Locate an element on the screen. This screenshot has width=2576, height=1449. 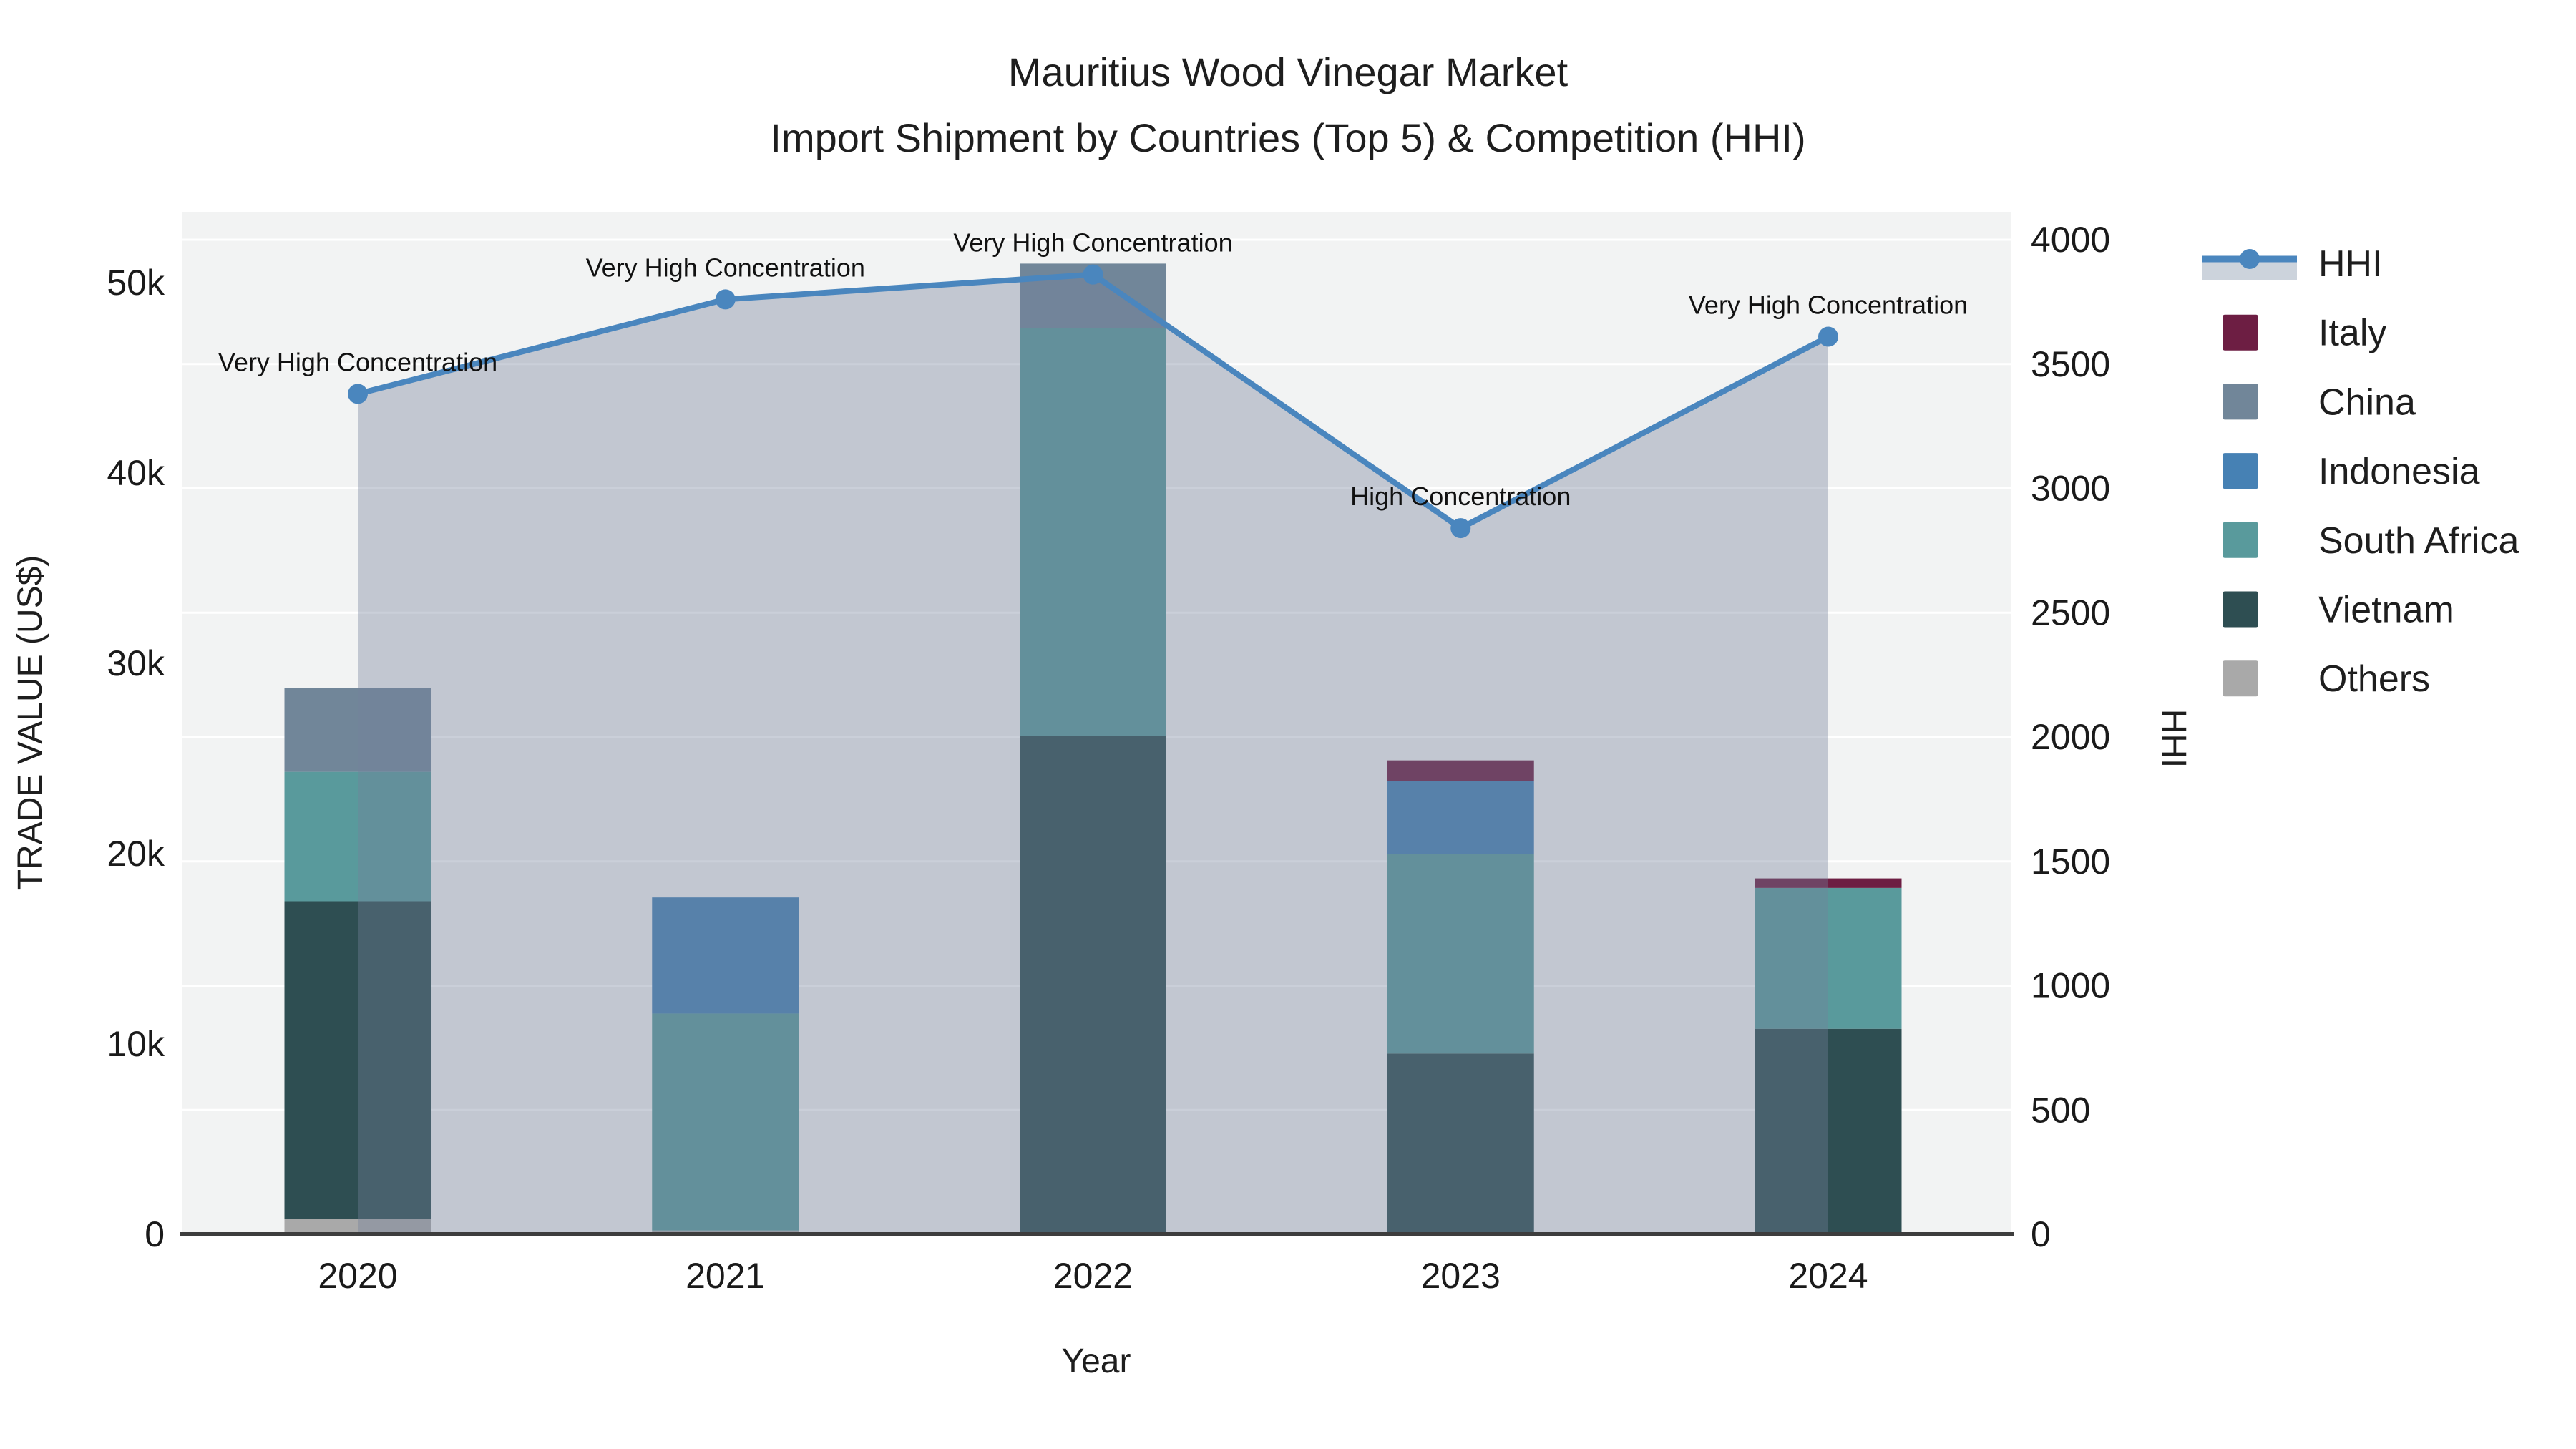
legend-swatch-china is located at coordinates (2240, 402).